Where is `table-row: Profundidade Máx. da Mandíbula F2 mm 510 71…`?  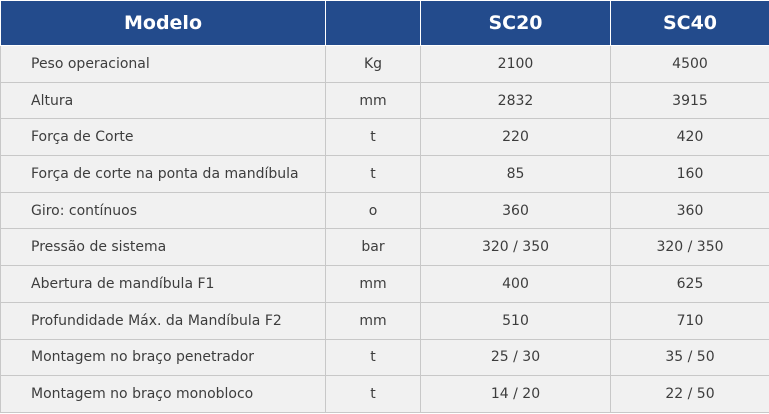 table-row: Profundidade Máx. da Mandíbula F2 mm 510 71… is located at coordinates (384, 320).